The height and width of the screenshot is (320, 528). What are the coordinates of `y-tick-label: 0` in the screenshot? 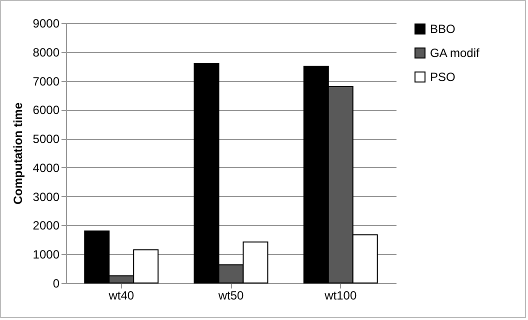 It's located at (56, 283).